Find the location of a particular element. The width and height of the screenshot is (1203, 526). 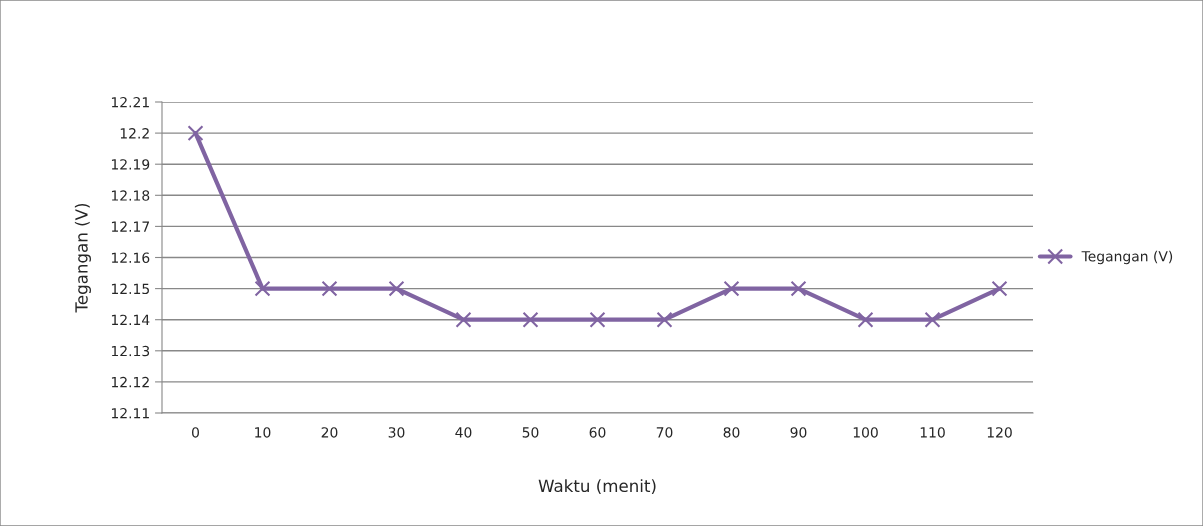

x-tick-label: 0 is located at coordinates (195, 432).